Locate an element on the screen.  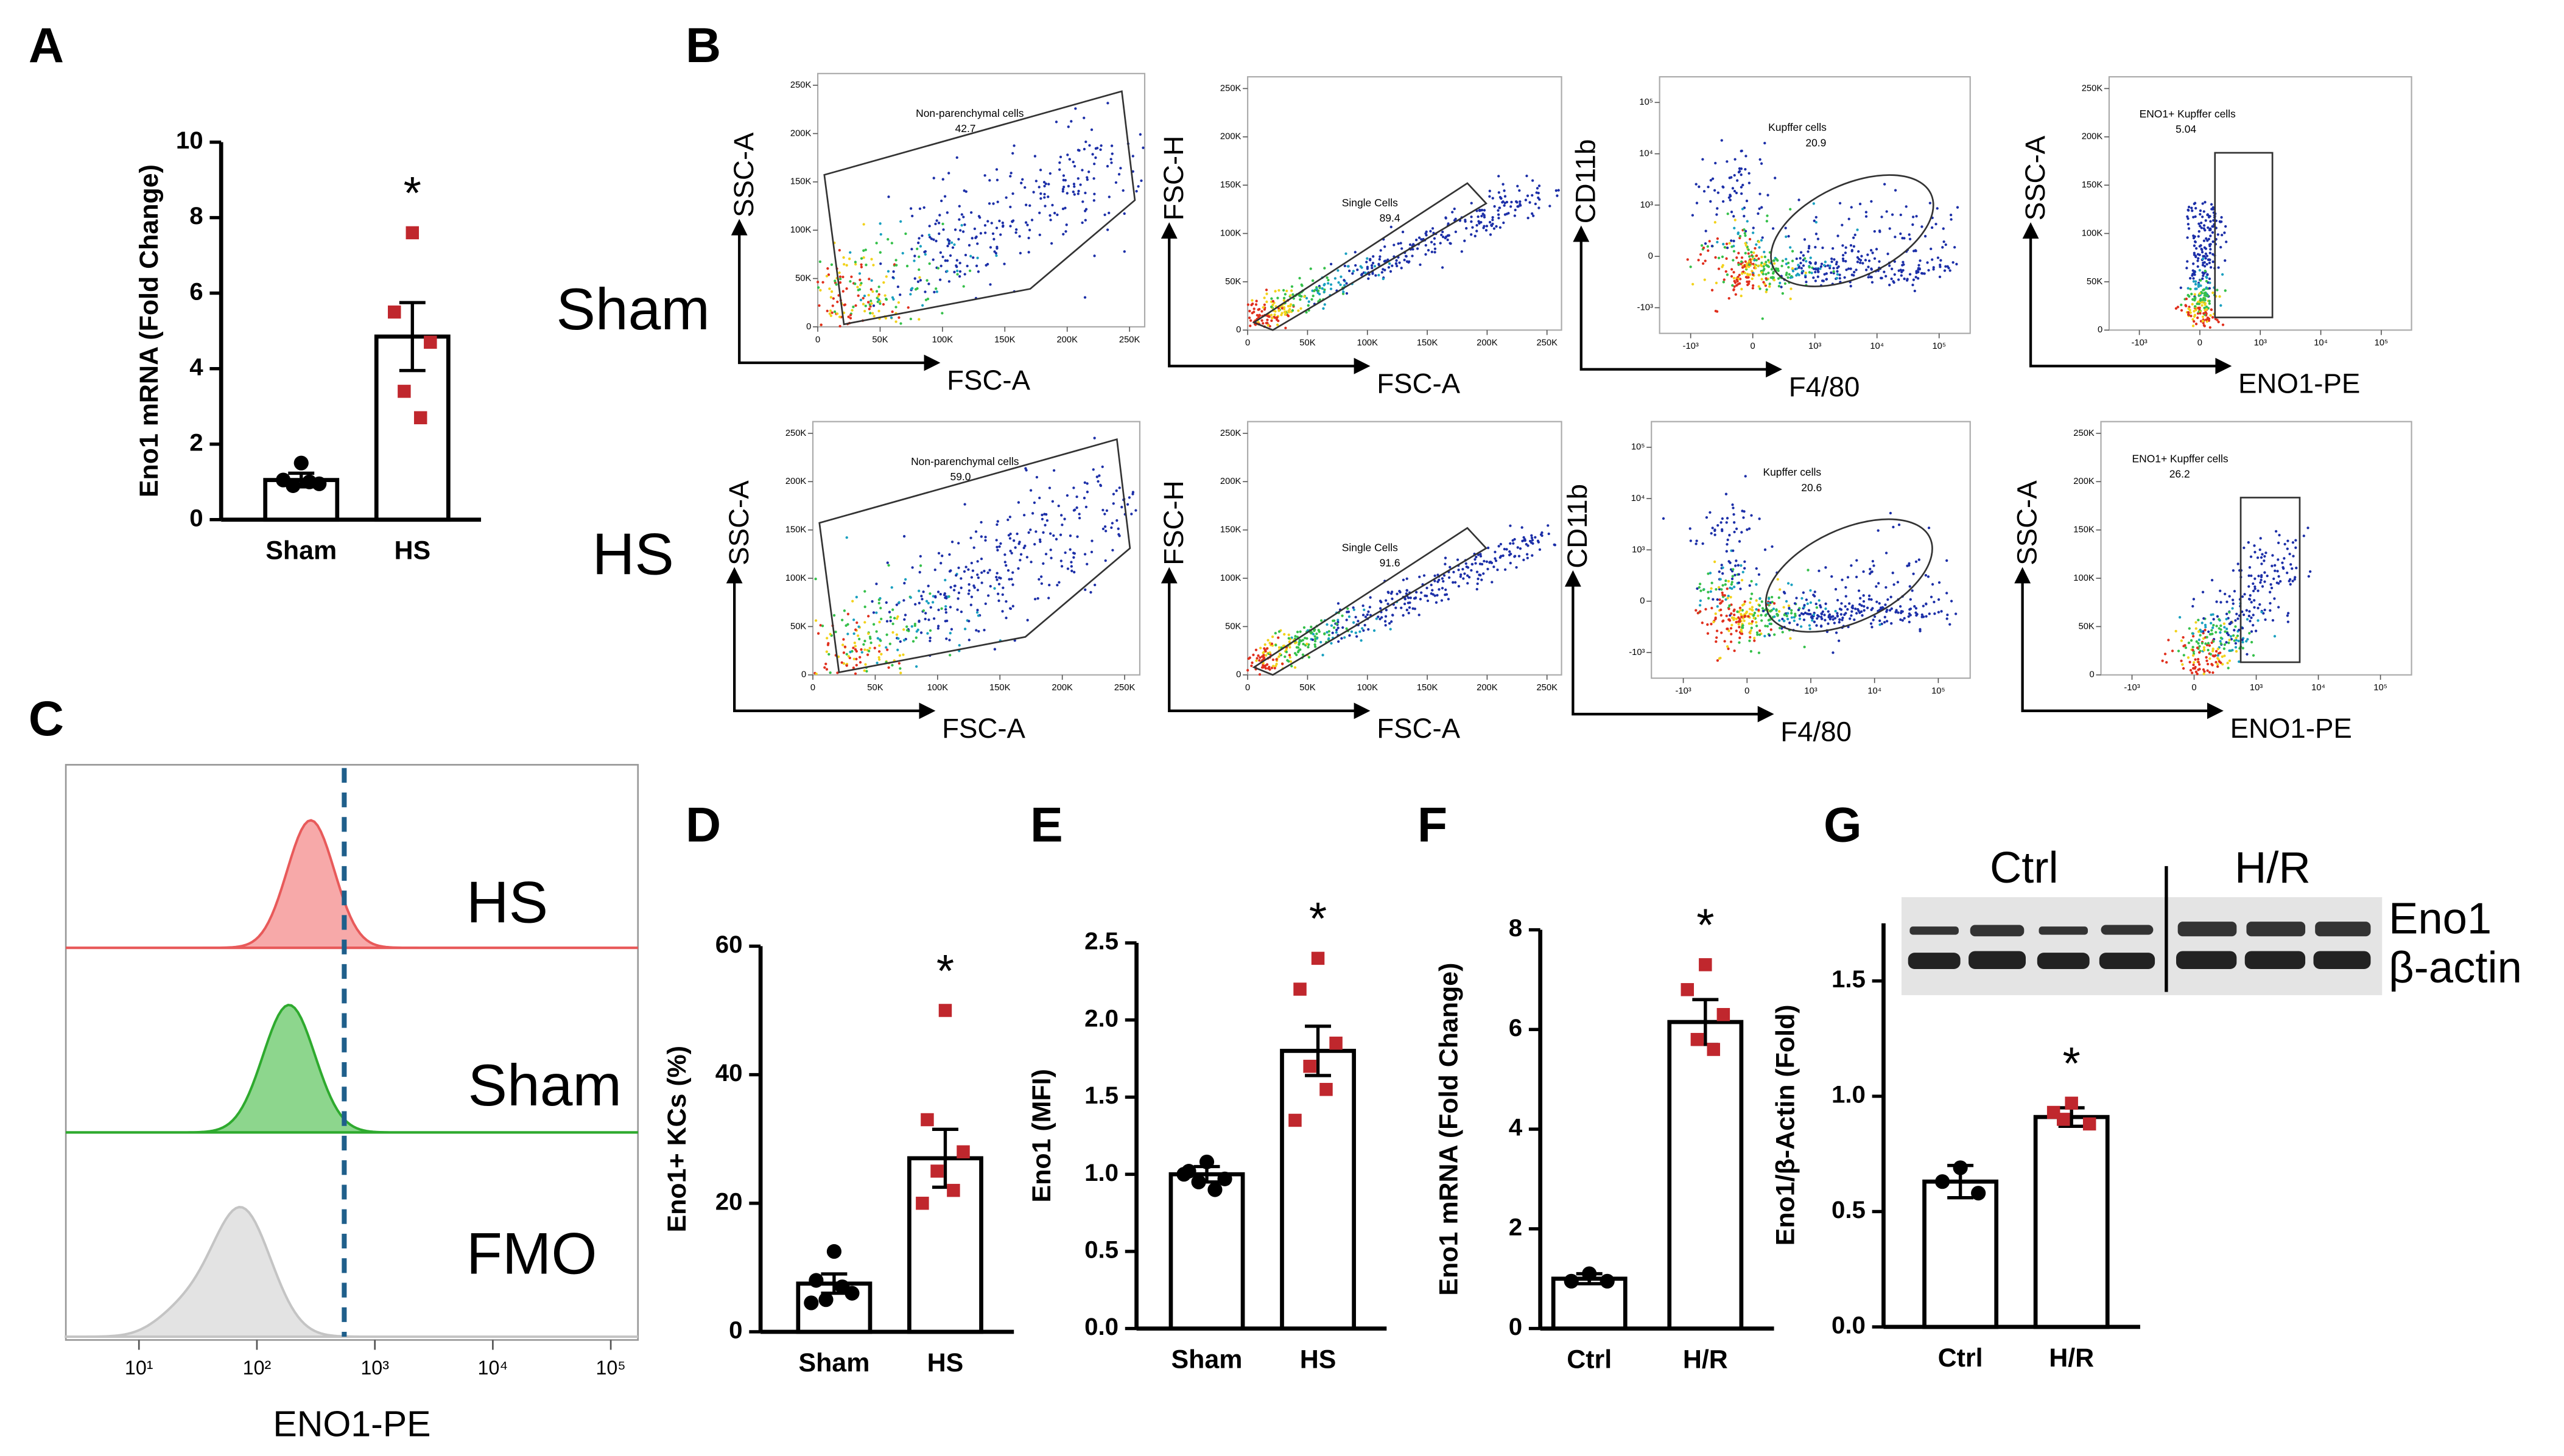
panel-letter: C is located at coordinates (46, 718).